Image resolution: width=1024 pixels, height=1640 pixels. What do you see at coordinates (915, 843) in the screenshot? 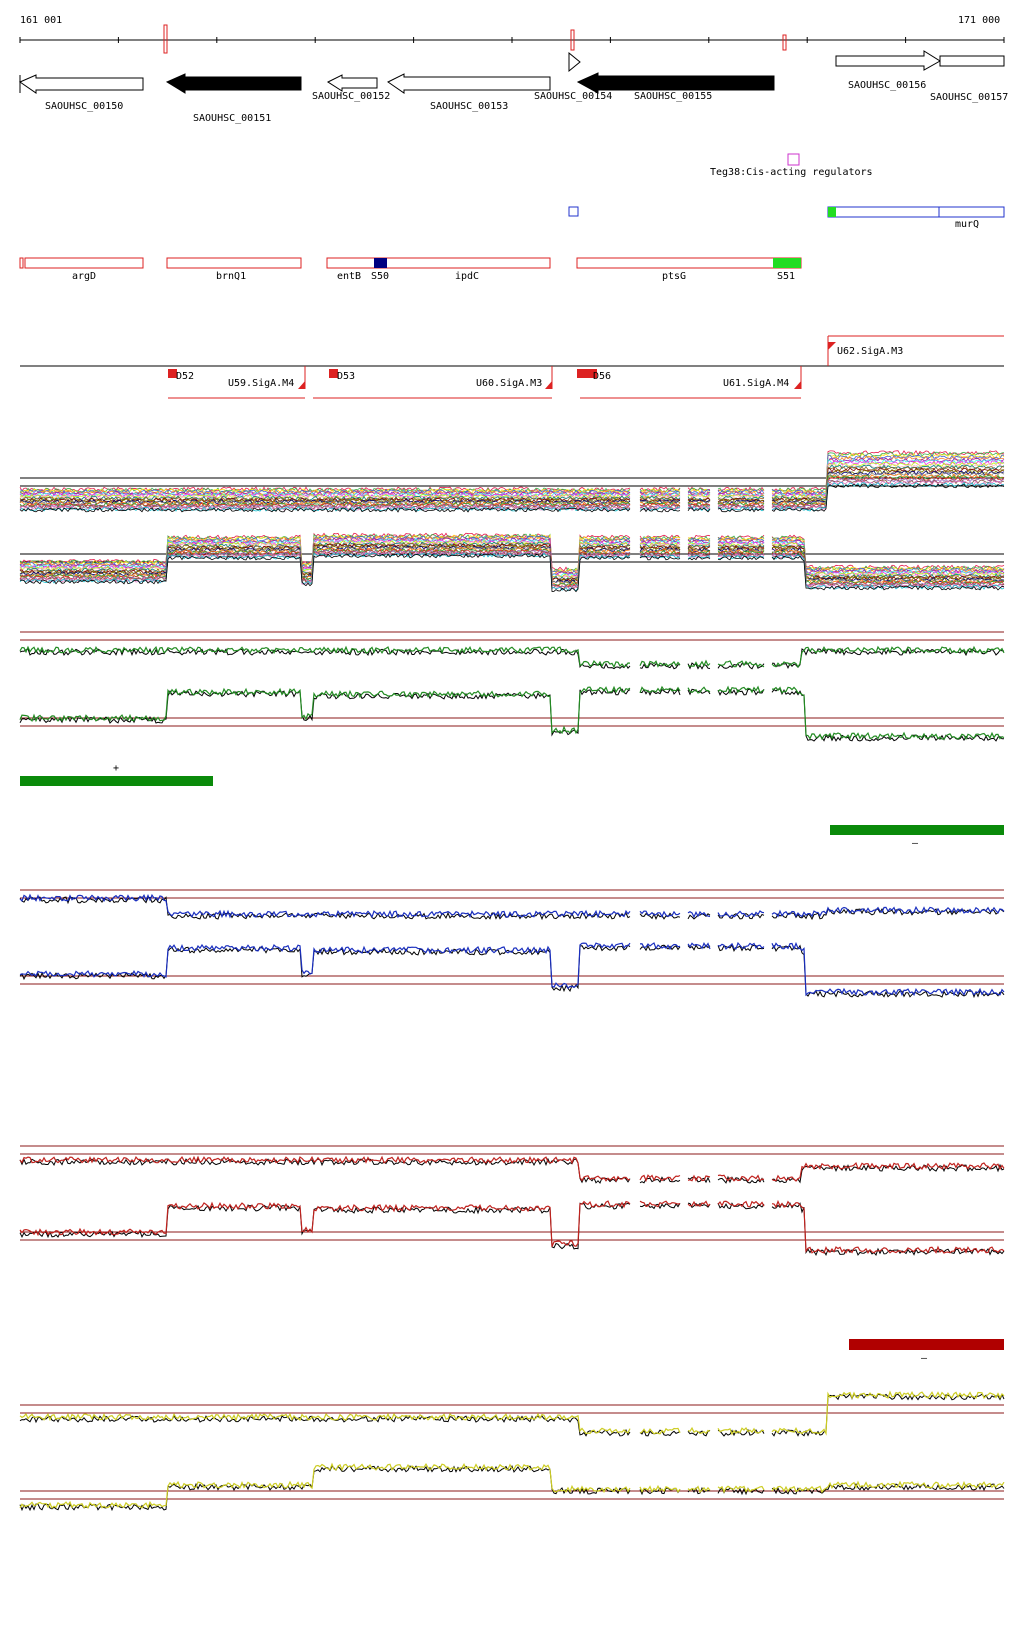
I see `segment-minus-label: –` at bounding box center [915, 843].